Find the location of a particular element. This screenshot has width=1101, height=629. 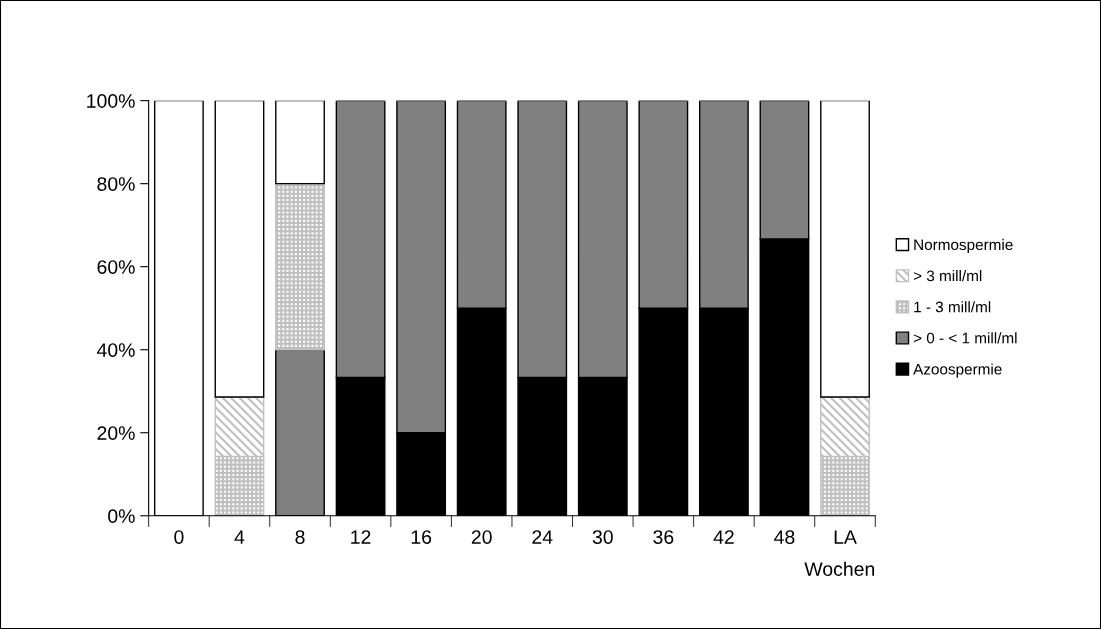

x-tick-label: 48 is located at coordinates (784, 537).